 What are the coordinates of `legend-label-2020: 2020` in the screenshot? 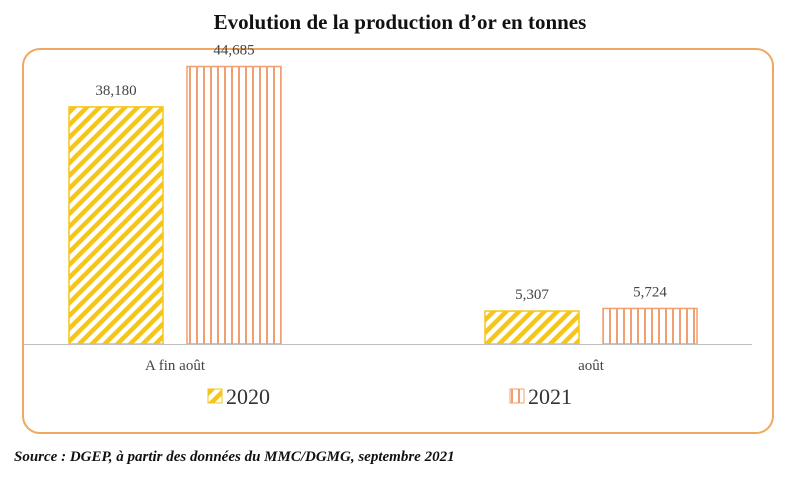 It's located at (248, 396).